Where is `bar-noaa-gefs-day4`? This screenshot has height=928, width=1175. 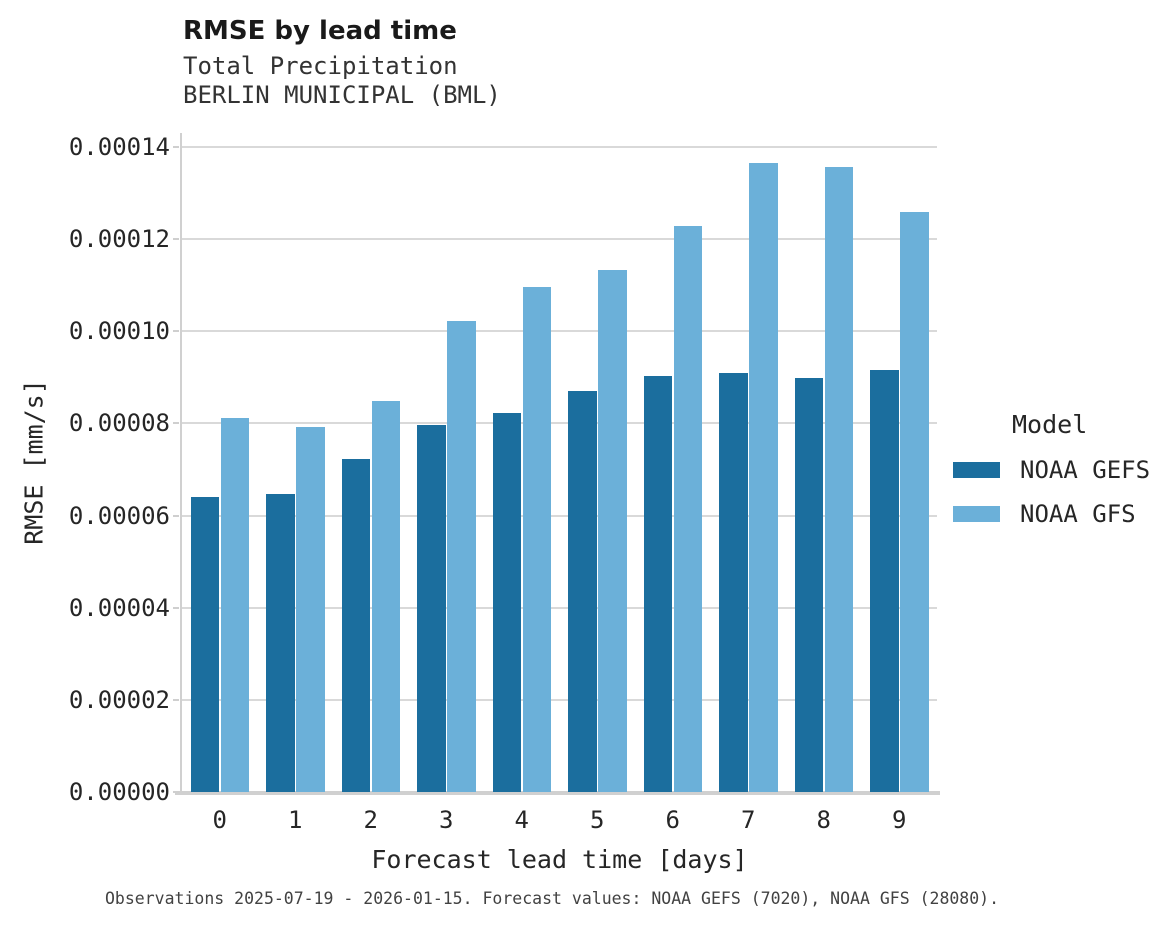 bar-noaa-gefs-day4 is located at coordinates (506, 602).